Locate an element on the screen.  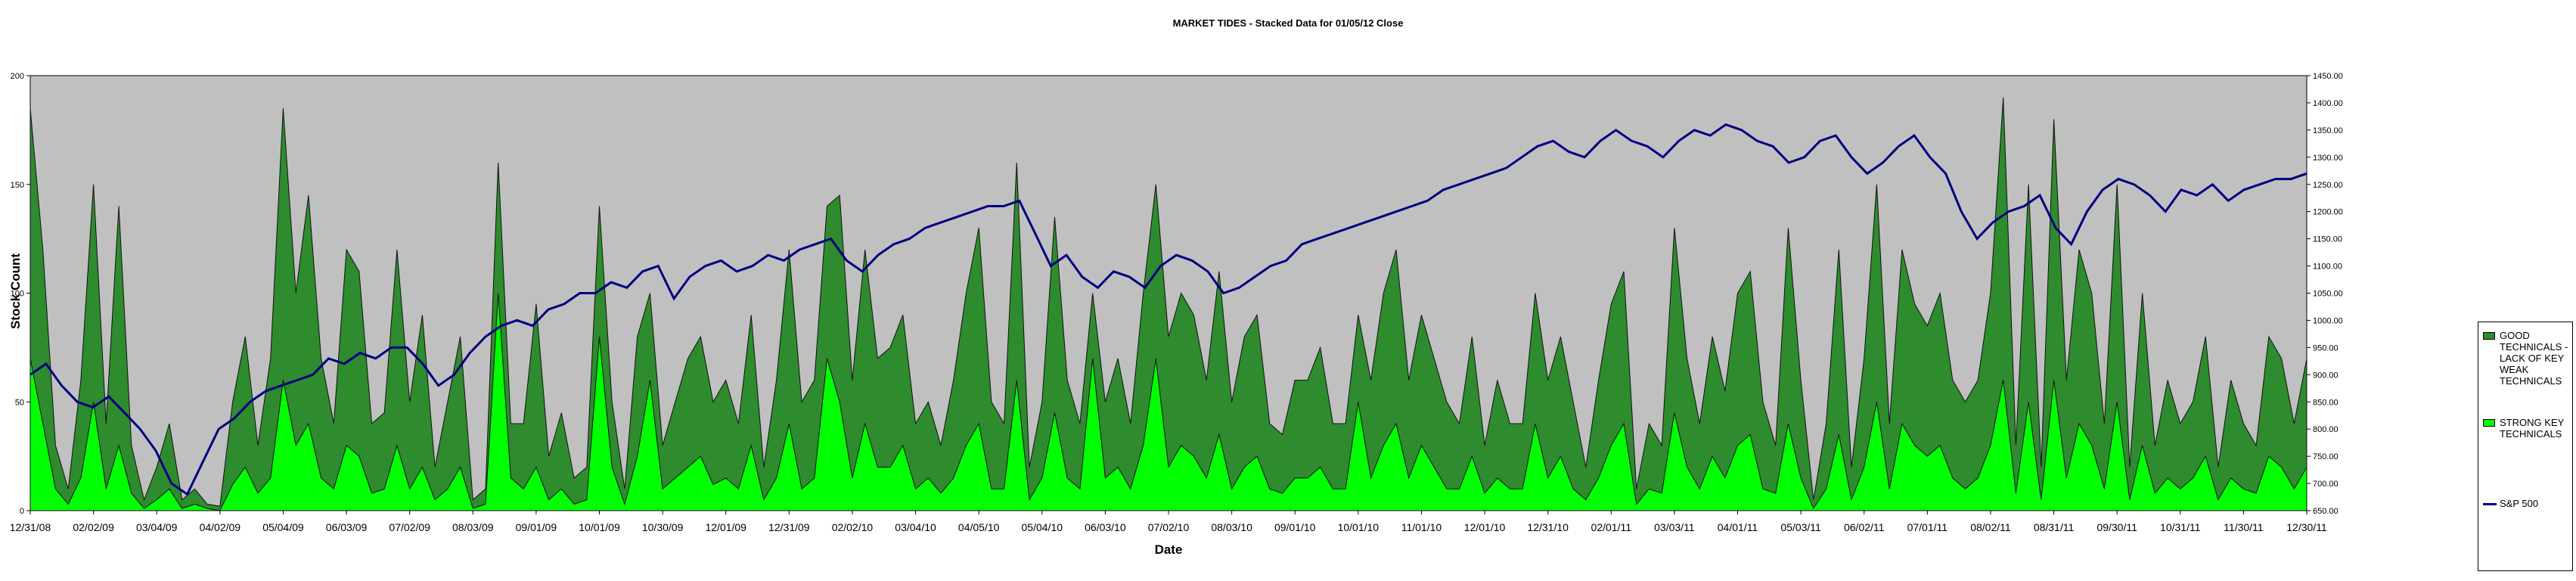
x-tick-label: 08/31/11 is located at coordinates (2054, 527).